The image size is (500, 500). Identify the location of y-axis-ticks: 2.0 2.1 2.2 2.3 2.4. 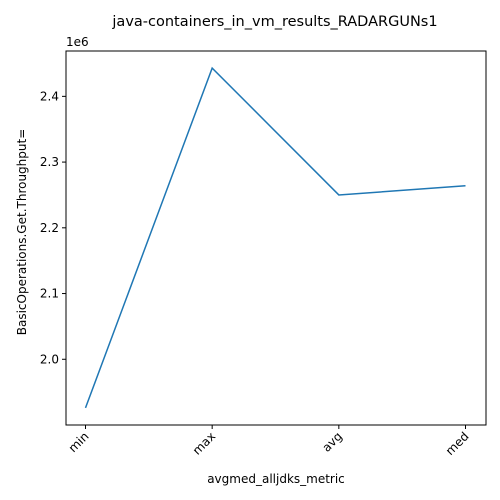
(53, 227).